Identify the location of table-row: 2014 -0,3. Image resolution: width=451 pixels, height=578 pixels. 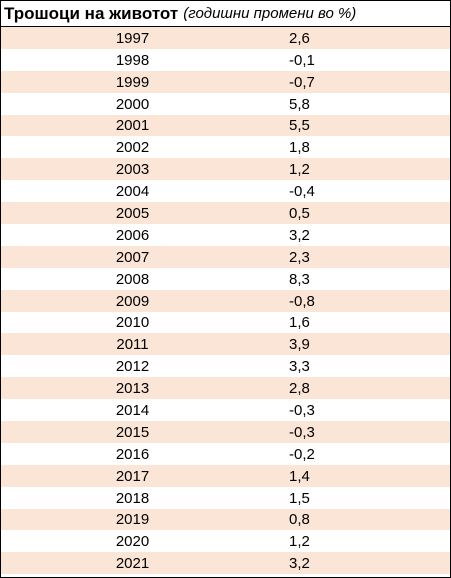
(225, 410).